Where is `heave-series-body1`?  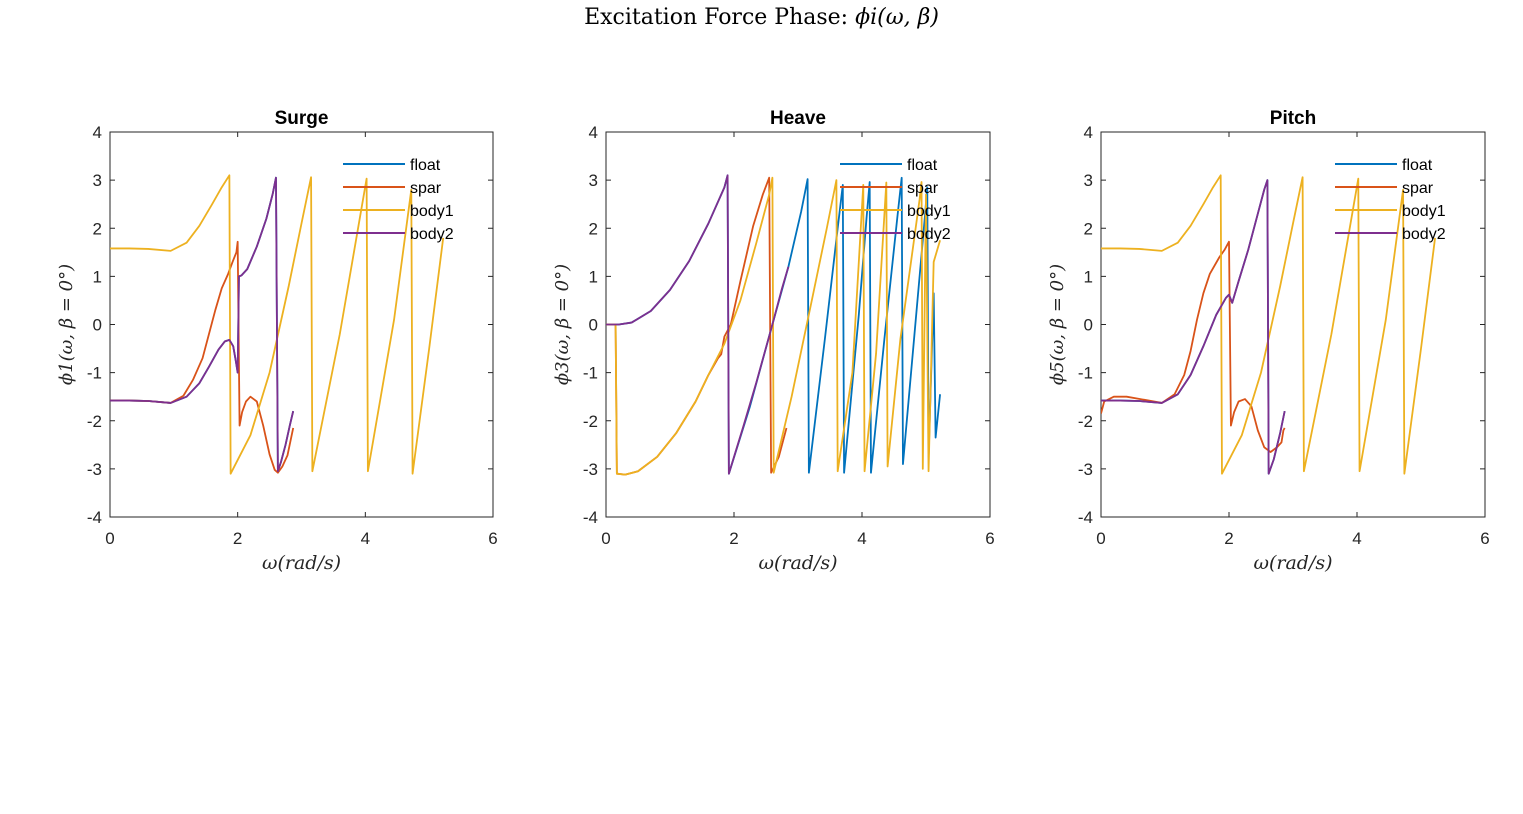 heave-series-body1 is located at coordinates (773, 326).